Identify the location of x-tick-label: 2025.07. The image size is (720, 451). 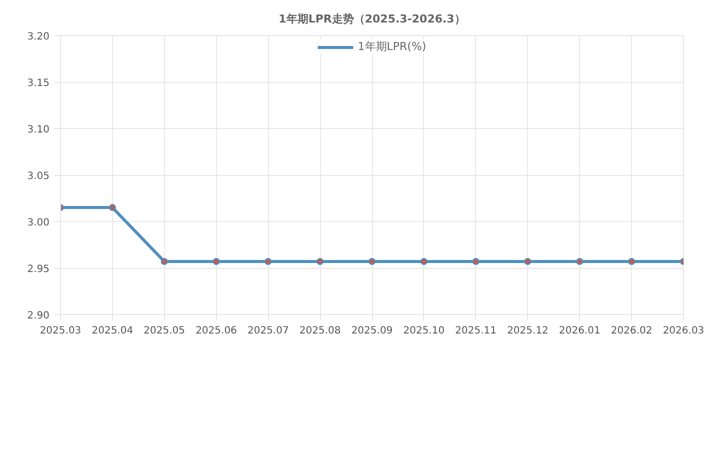
(268, 331).